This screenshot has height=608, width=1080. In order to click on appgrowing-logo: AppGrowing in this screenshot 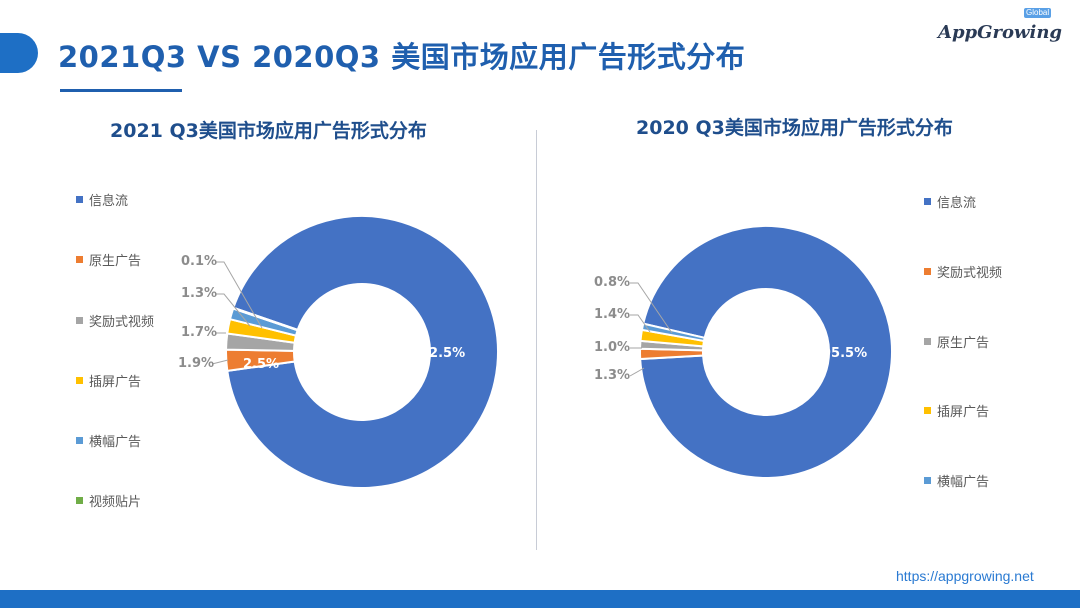, I will do `click(1000, 32)`.